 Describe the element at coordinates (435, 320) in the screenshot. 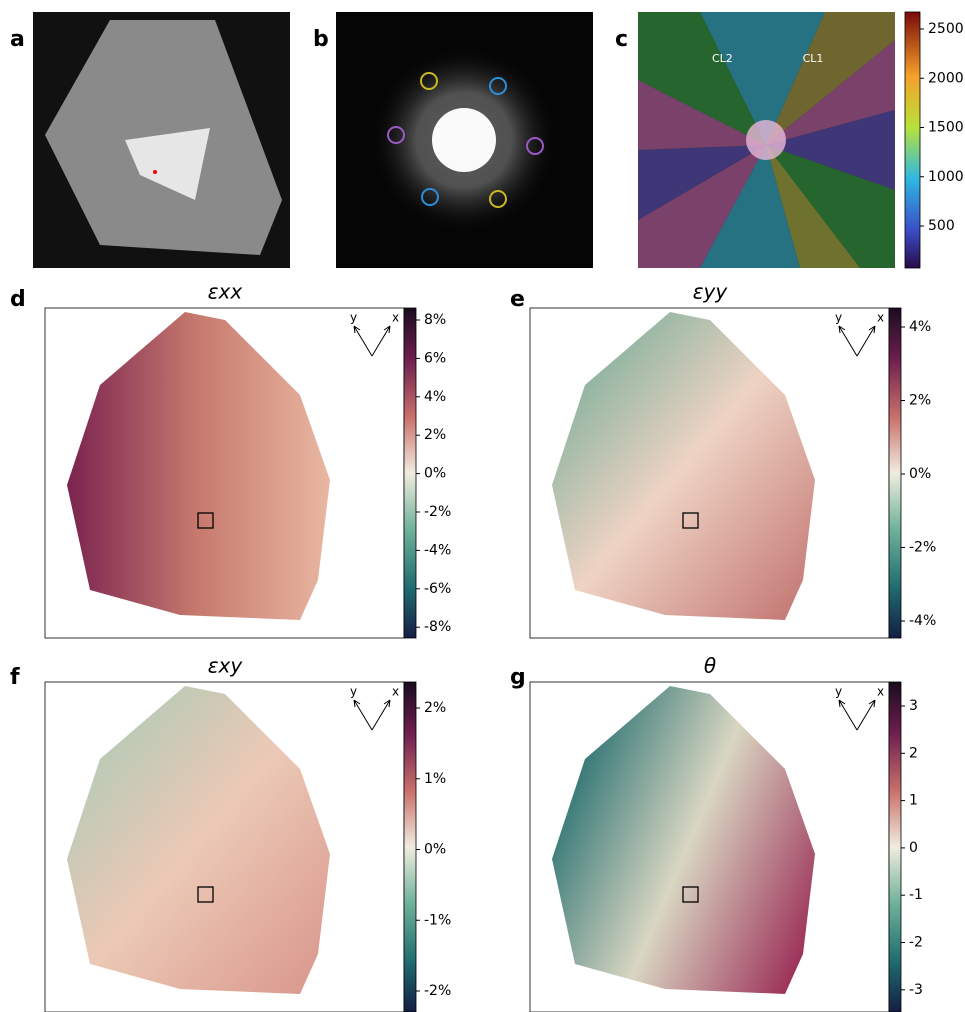

I see `colorbar-tick-label: 8%` at that location.